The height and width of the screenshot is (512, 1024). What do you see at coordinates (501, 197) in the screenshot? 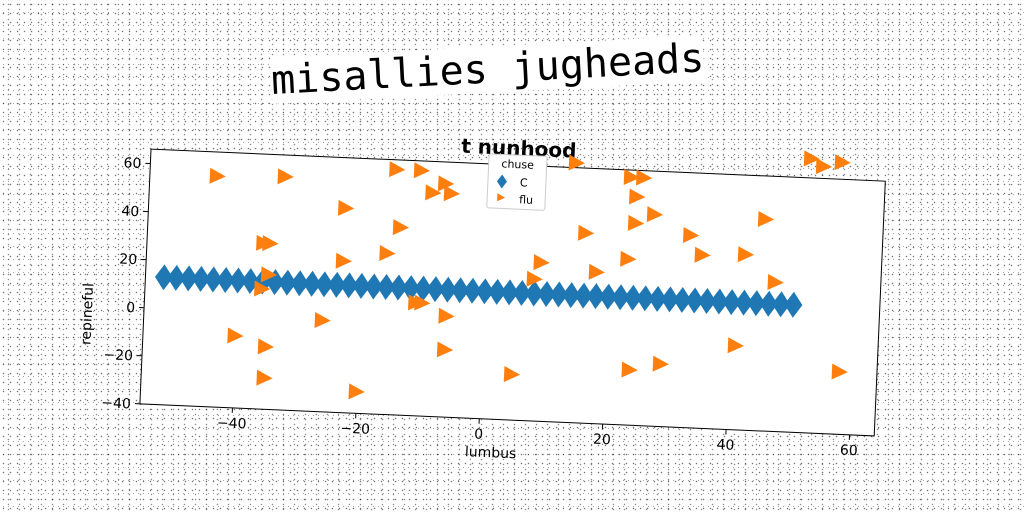
I see `legend-marker-flu` at bounding box center [501, 197].